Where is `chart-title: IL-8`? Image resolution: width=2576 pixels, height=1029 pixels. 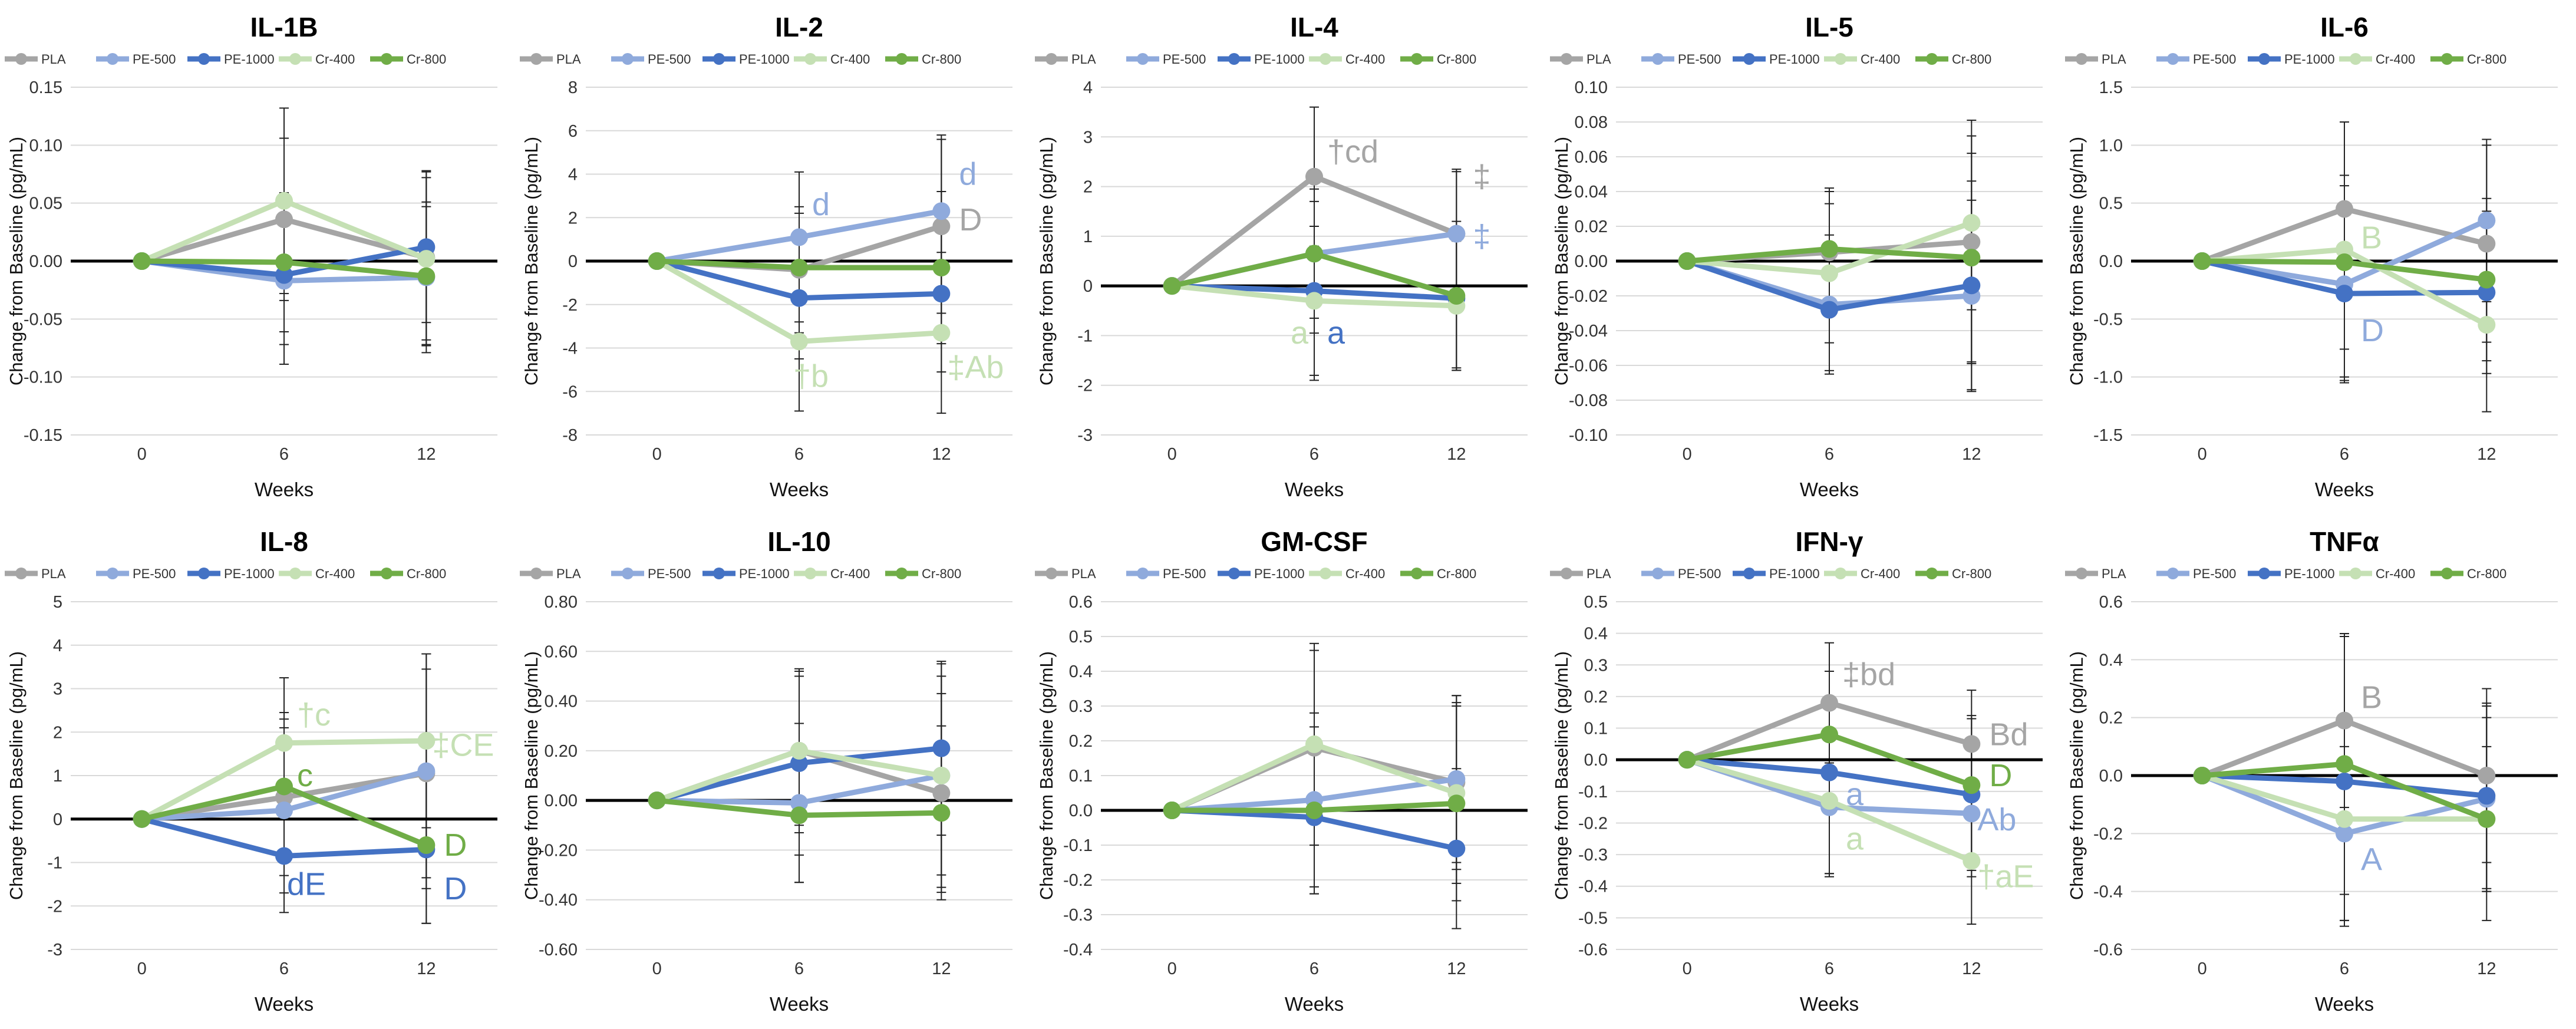 chart-title: IL-8 is located at coordinates (284, 541).